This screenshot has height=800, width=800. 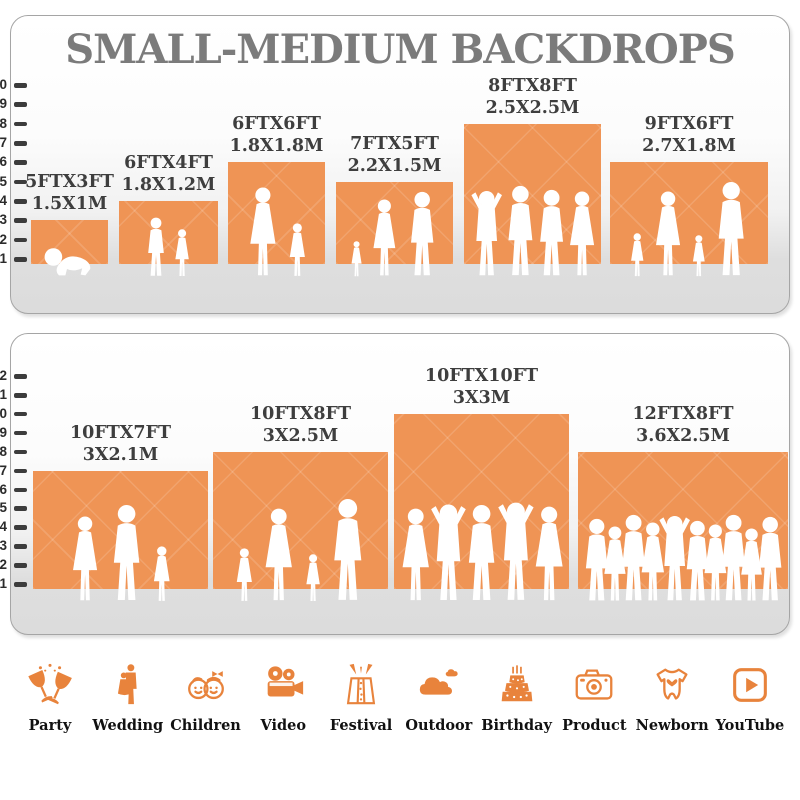 What do you see at coordinates (69, 261) in the screenshot?
I see `baby-silhouette` at bounding box center [69, 261].